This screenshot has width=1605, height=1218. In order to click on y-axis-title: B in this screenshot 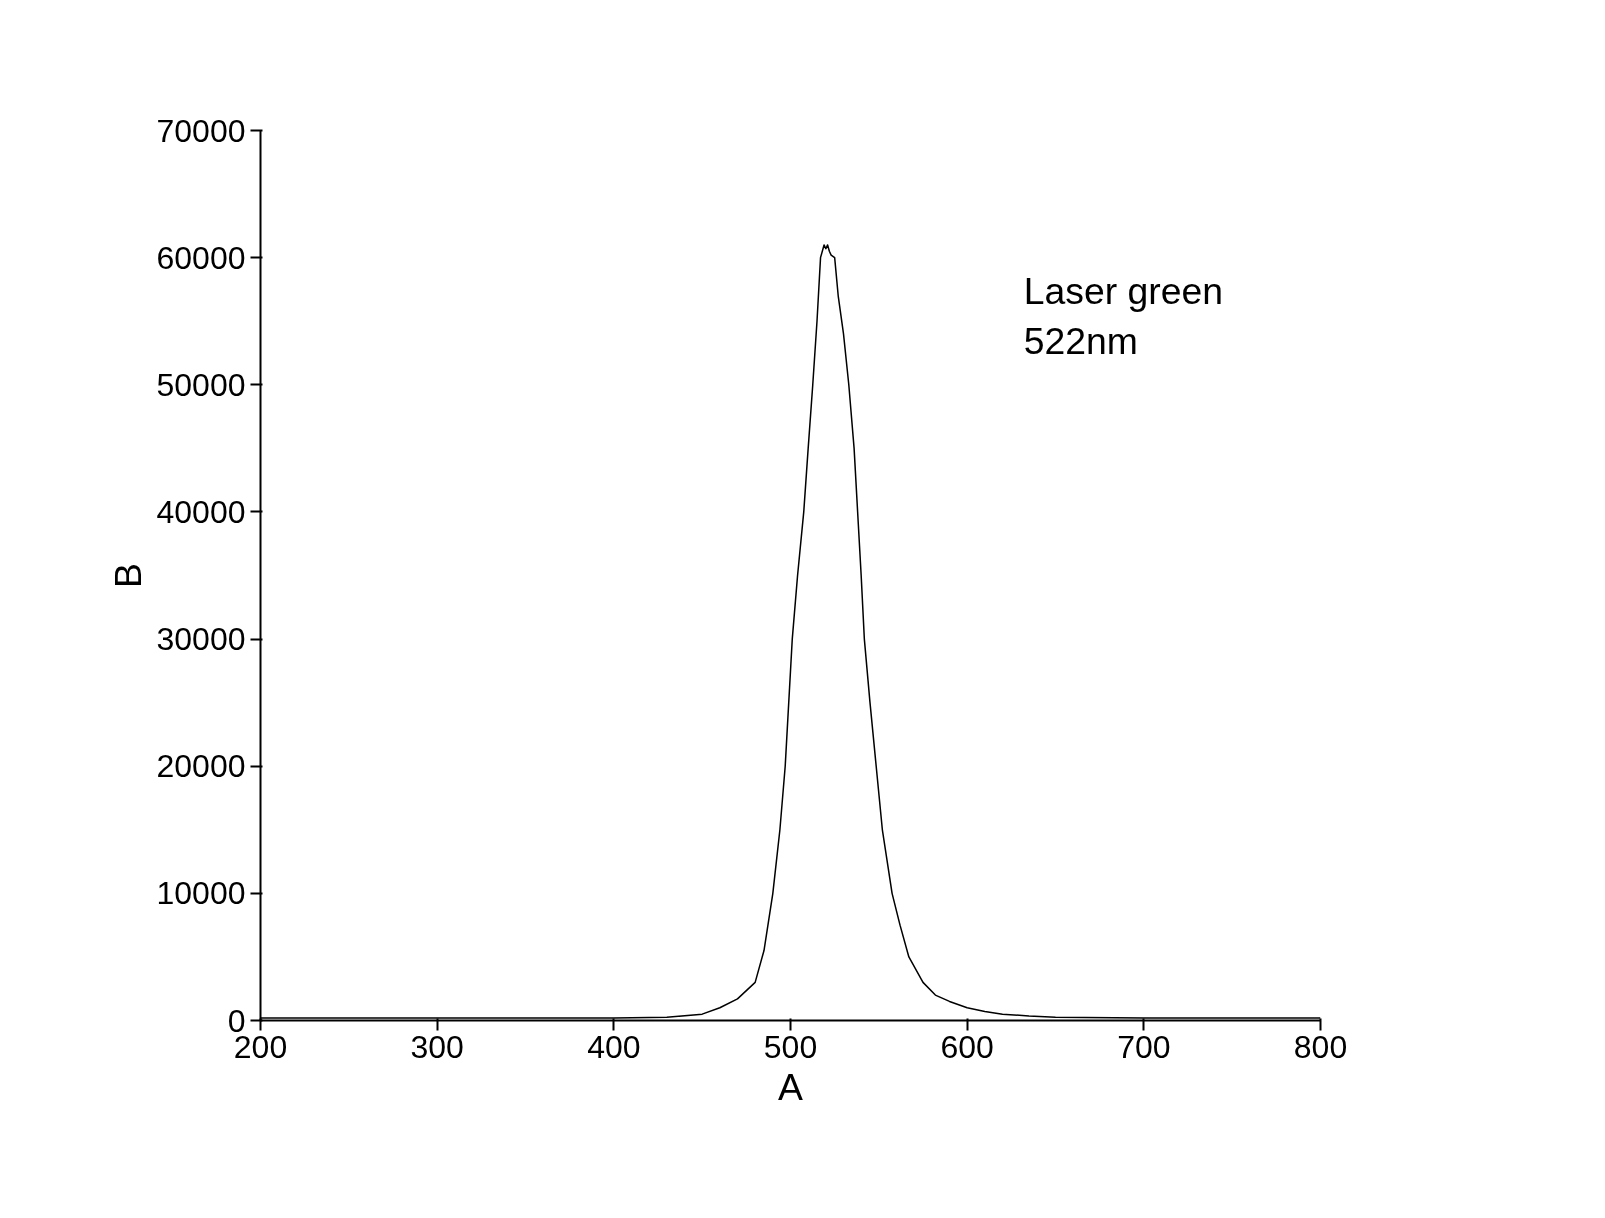, I will do `click(127, 575)`.